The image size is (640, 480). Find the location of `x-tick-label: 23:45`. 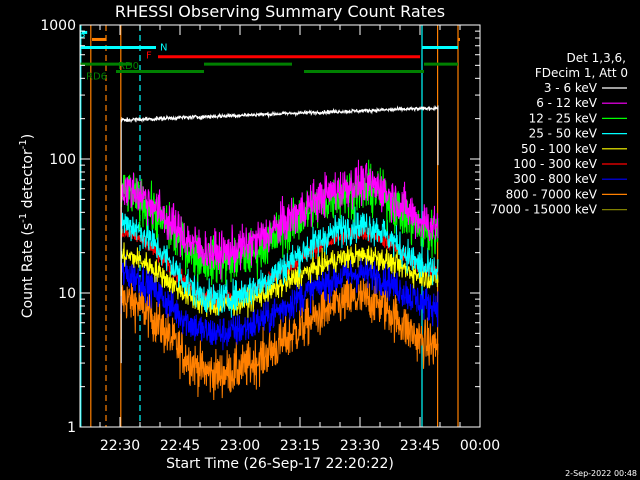

x-tick-label: 23:45 is located at coordinates (420, 446).